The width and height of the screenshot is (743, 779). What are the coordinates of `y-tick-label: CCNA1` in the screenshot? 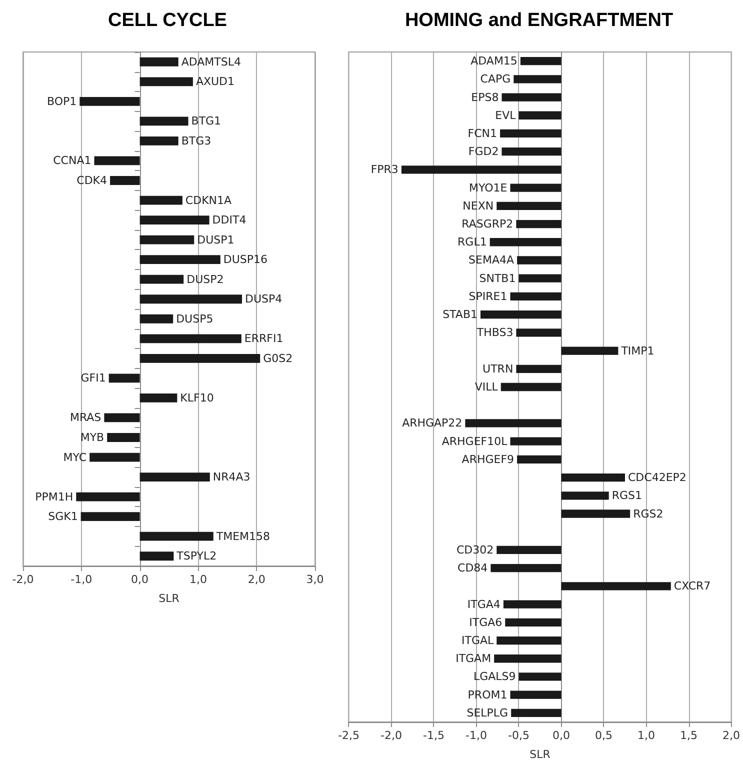 It's located at (72, 161).